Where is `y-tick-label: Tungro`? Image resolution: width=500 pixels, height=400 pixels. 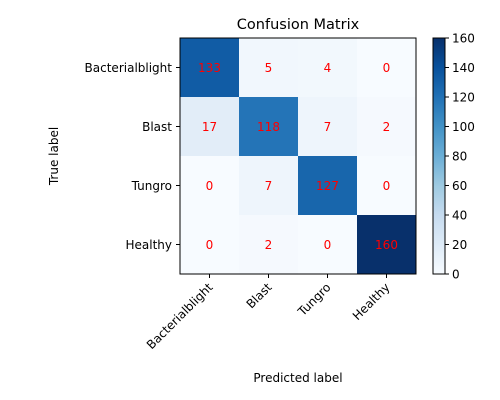 y-tick-label: Tungro is located at coordinates (151, 186).